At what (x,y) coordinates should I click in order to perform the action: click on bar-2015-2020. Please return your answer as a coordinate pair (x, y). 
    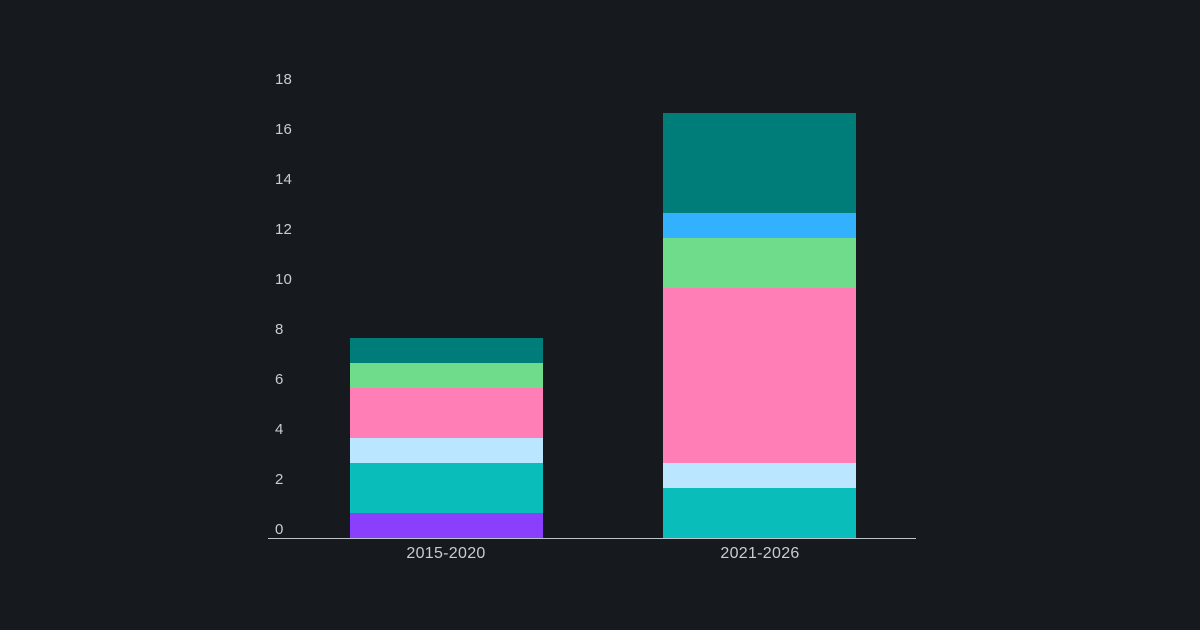
    Looking at the image, I should click on (446, 438).